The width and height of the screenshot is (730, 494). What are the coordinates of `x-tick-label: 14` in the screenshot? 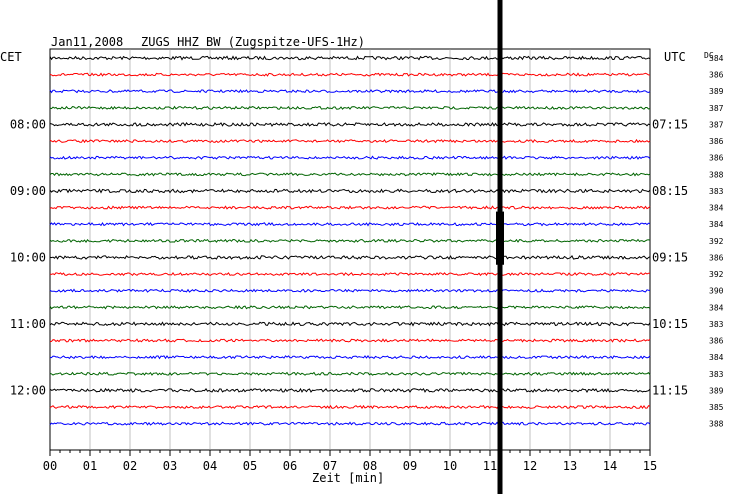 It's located at (610, 466).